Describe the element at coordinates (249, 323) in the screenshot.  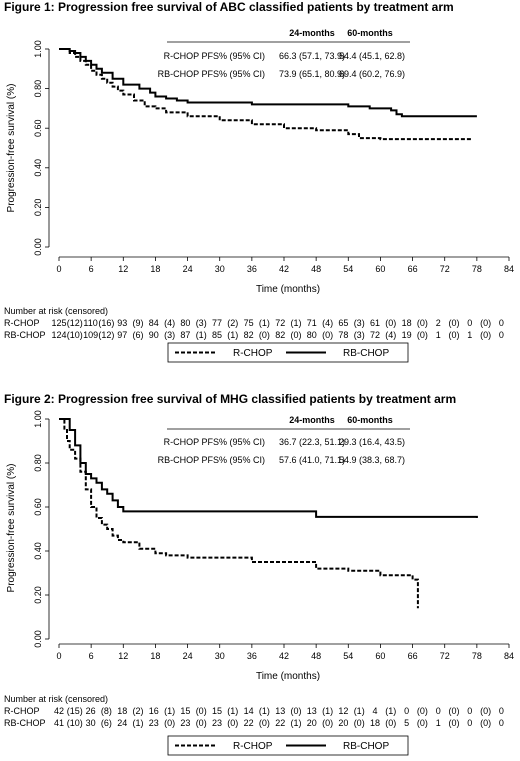
I see `at-risk-cell: 75` at that location.